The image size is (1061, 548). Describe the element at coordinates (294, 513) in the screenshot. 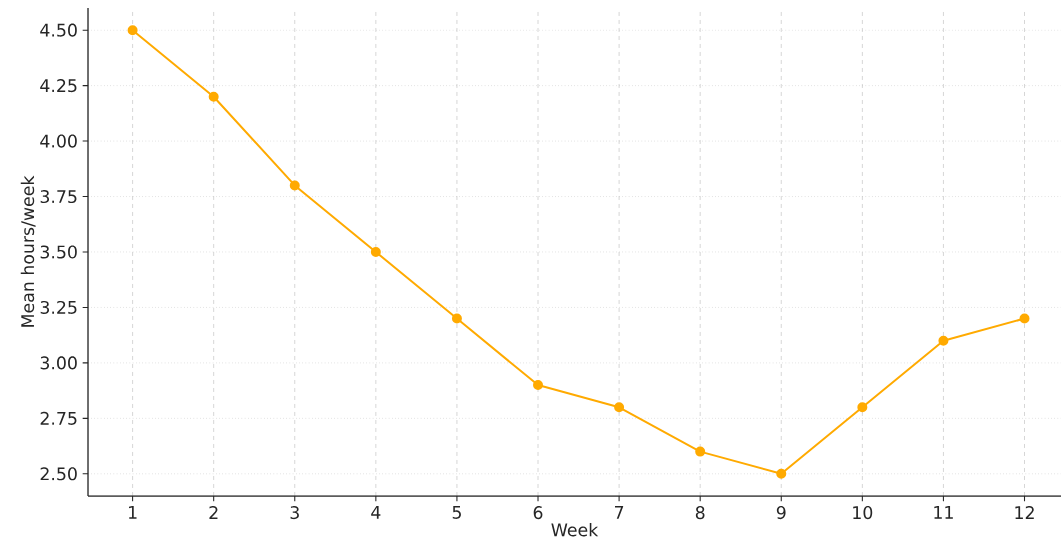

I see `x-tick-label: 3` at that location.